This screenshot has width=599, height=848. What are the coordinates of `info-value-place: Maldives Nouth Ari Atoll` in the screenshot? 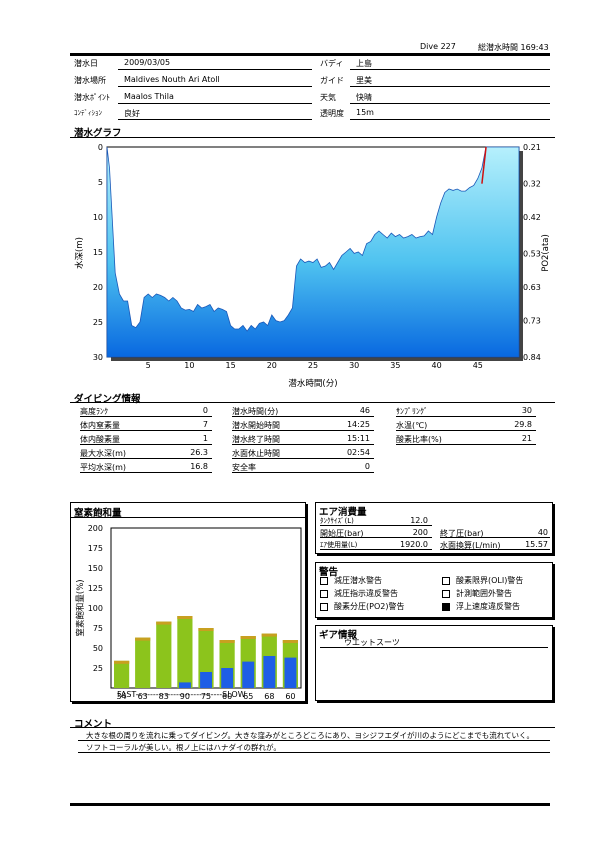 It's located at (172, 79).